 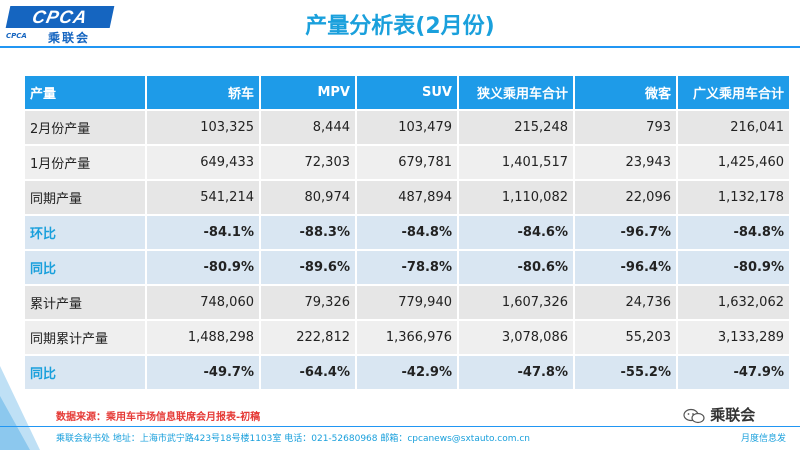 I want to click on column-header: SUV, so click(x=407, y=92).